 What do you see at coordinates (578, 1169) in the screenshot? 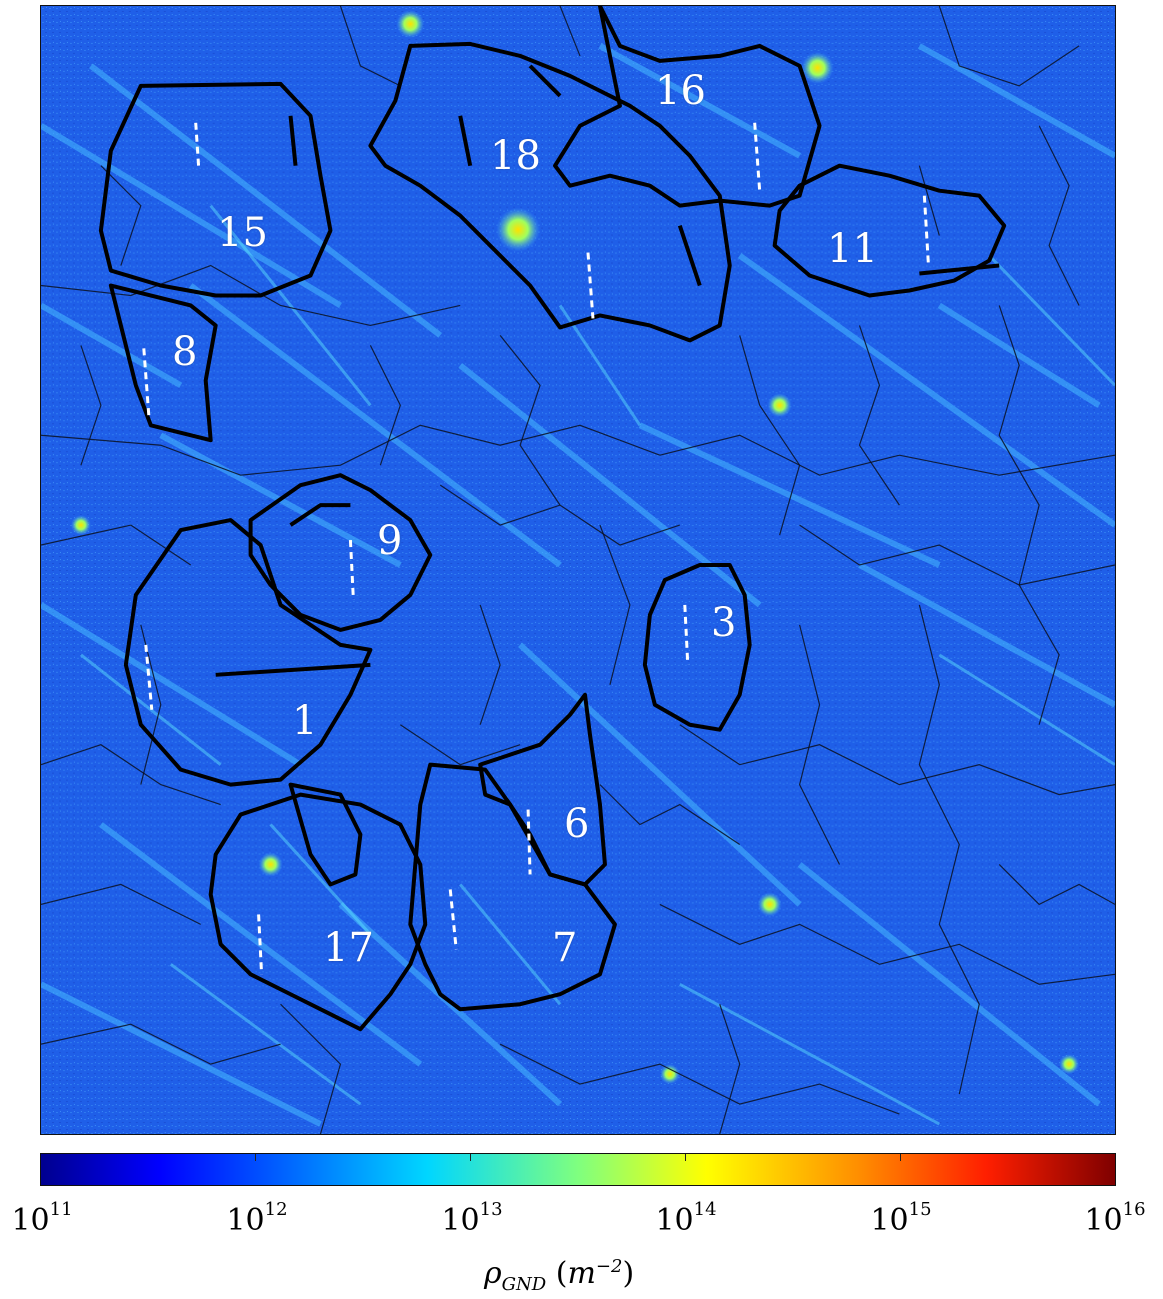
I see `colorbar` at bounding box center [578, 1169].